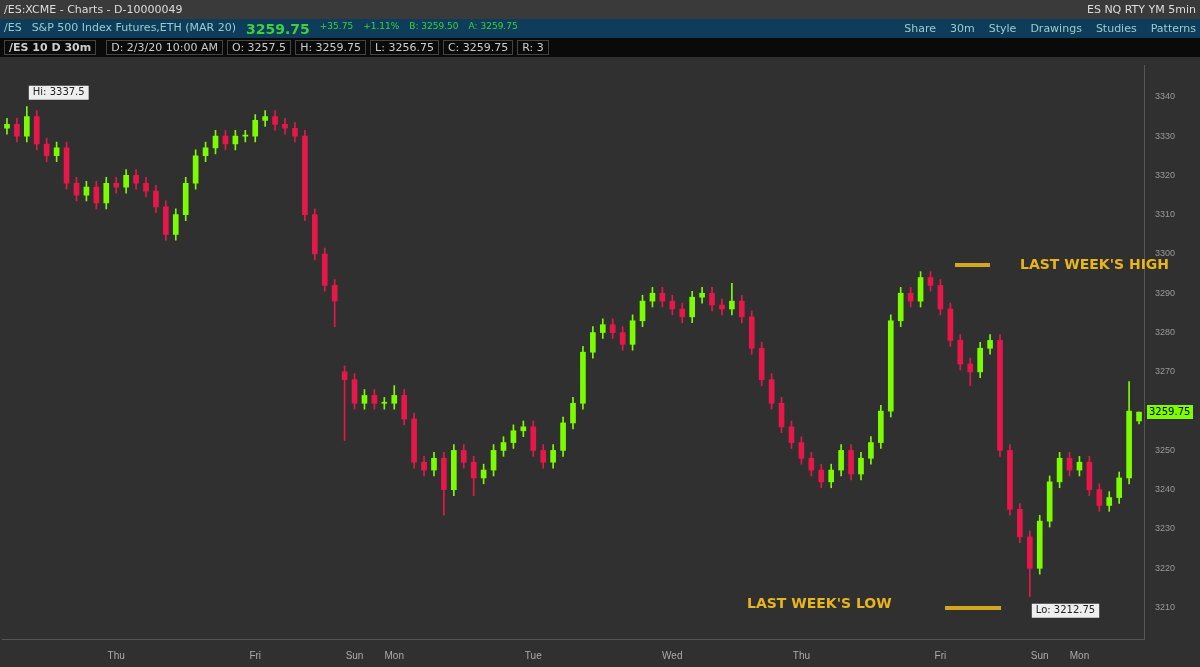 The image size is (1200, 667). What do you see at coordinates (1165, 607) in the screenshot?
I see `y-tick-label: 3210` at bounding box center [1165, 607].